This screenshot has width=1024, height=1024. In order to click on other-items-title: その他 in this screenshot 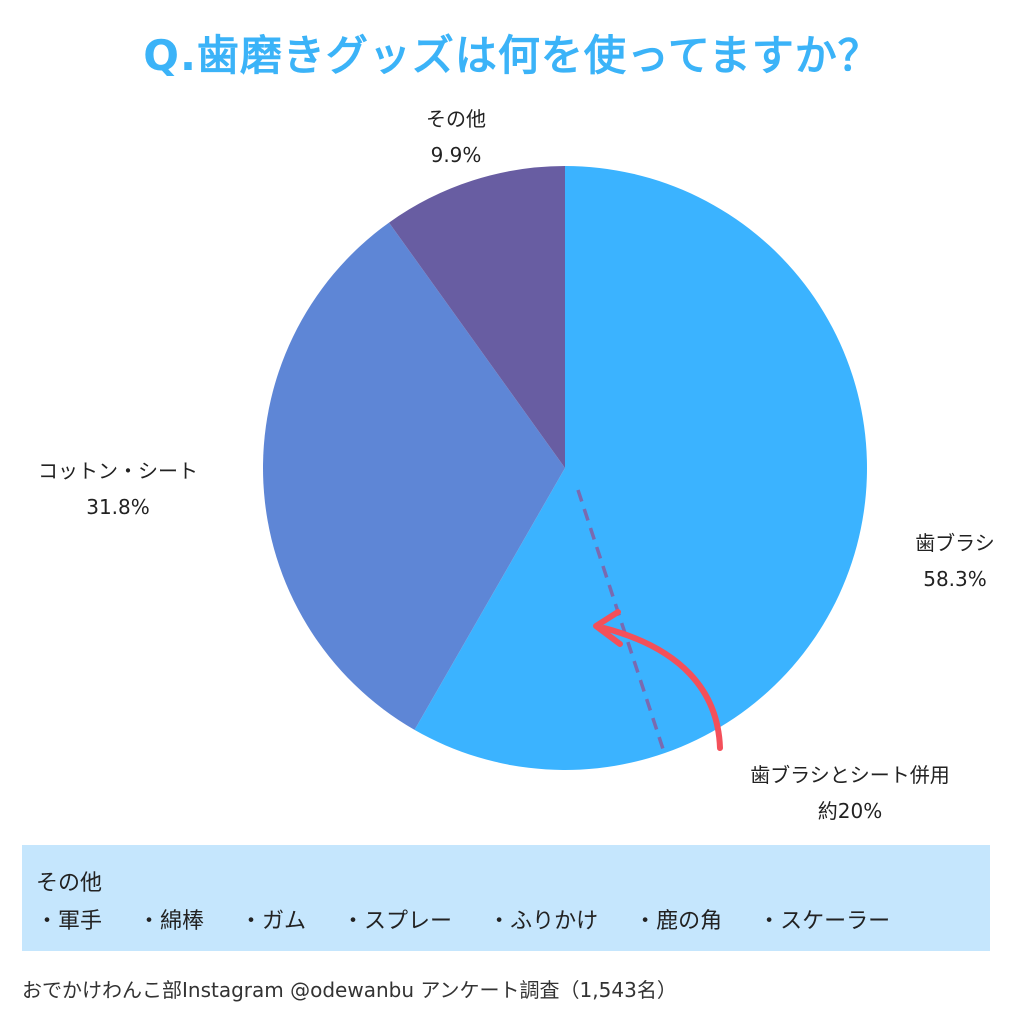, I will do `click(69, 883)`.